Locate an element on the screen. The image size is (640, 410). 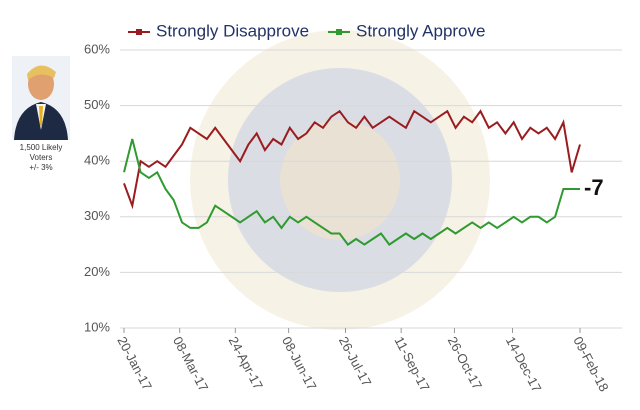
x-tick-label: 11-Sep-17 is located at coordinates (411, 364).